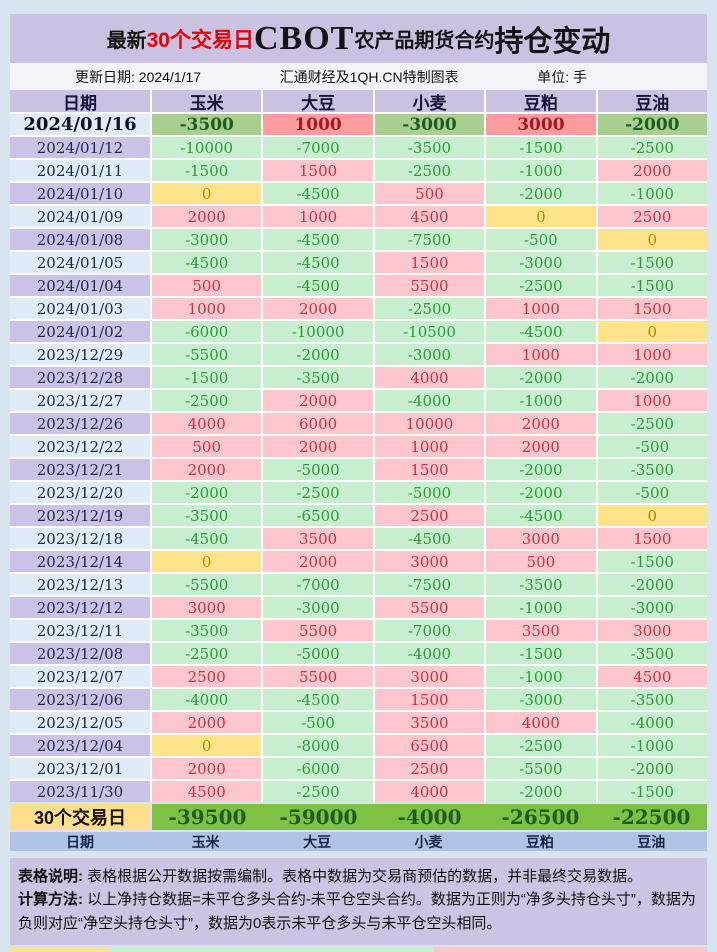  I want to click on value-cell: -10500, so click(429, 331).